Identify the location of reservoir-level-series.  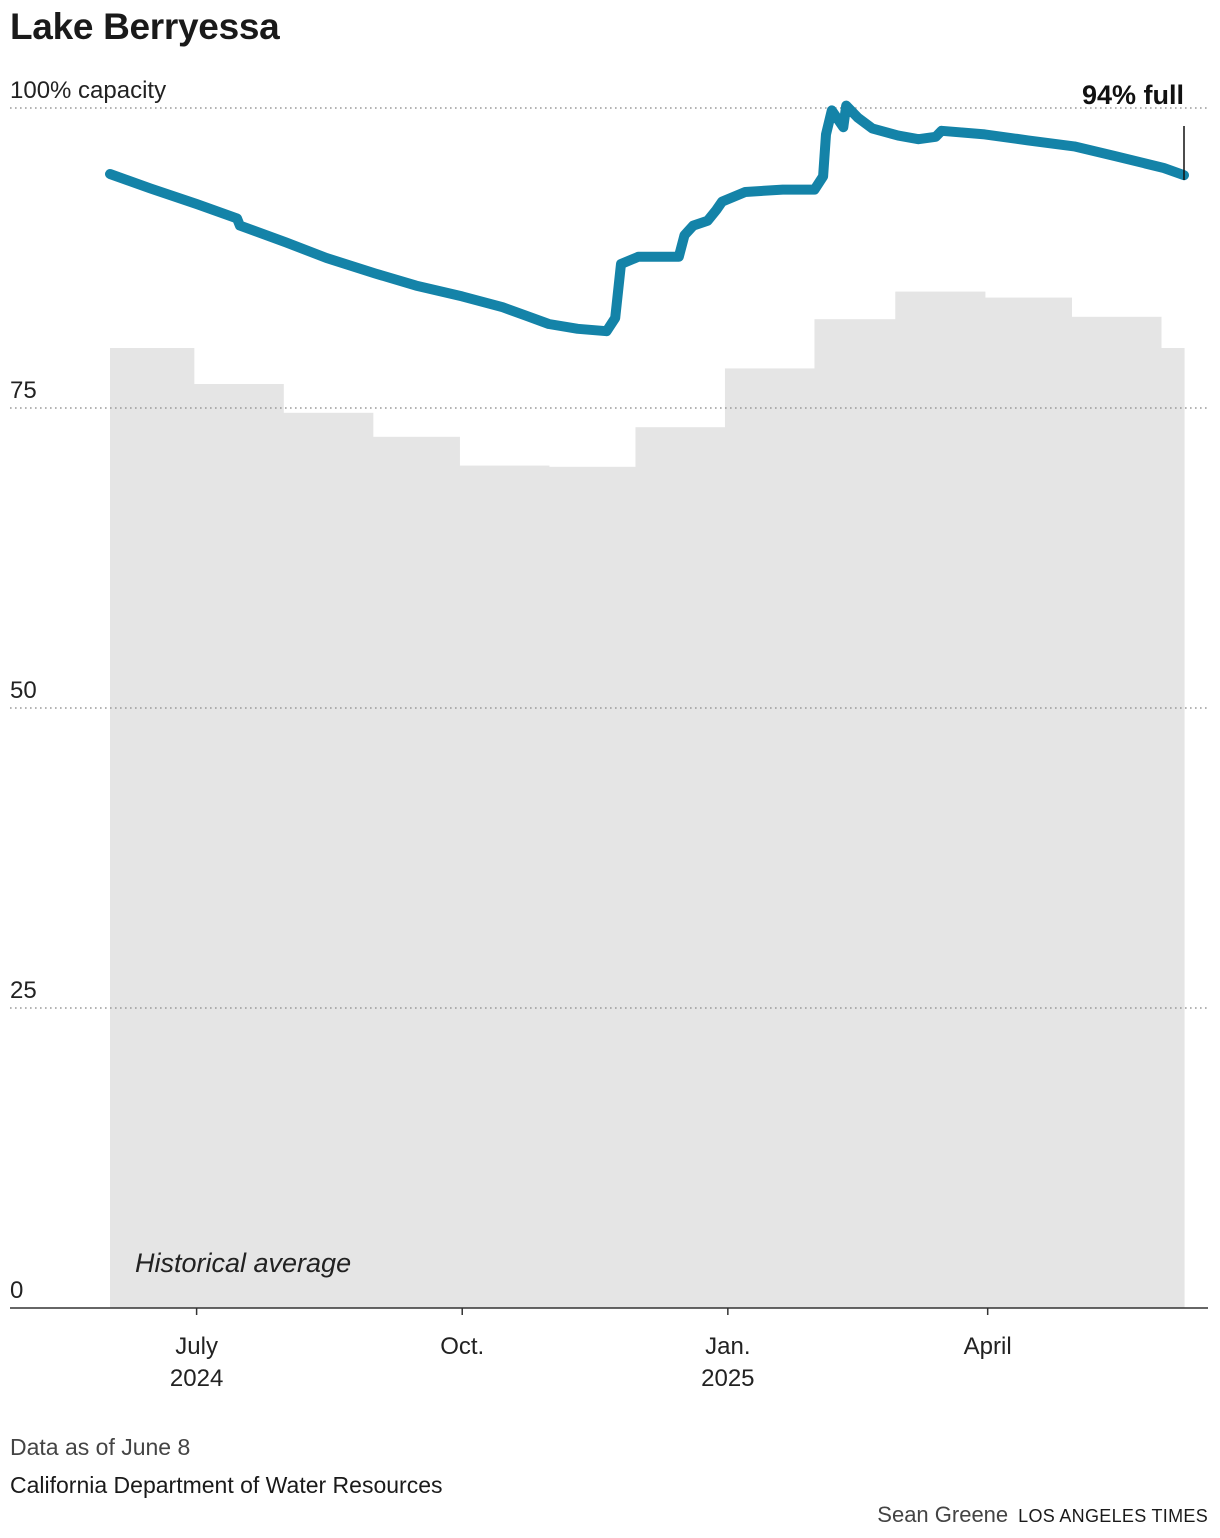
(647, 218).